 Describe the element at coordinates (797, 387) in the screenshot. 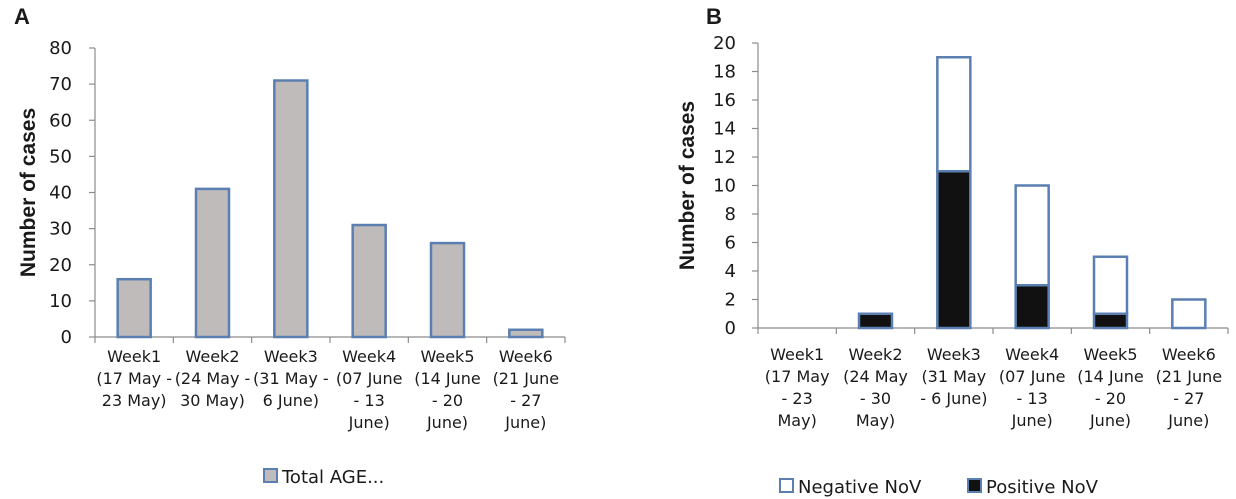

I see `x-tick-label: Week1 (17 May - 23 May)` at that location.